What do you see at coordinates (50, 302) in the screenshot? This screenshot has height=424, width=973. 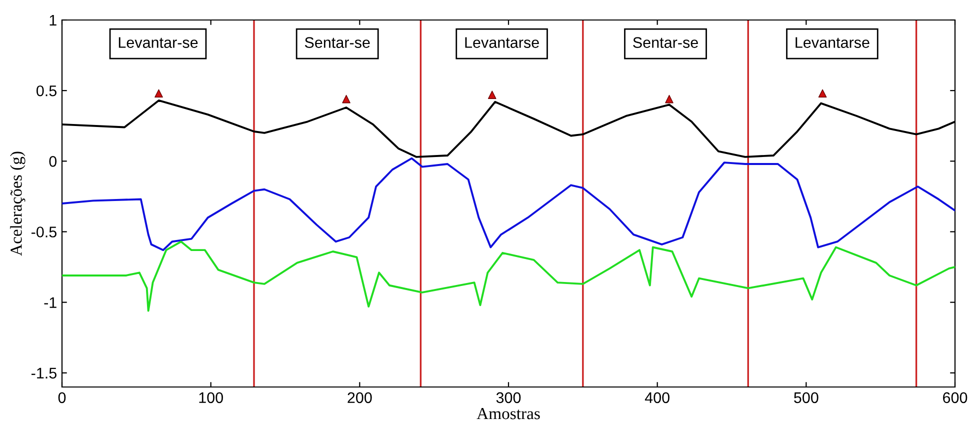 I see `y-tick-label: -1` at bounding box center [50, 302].